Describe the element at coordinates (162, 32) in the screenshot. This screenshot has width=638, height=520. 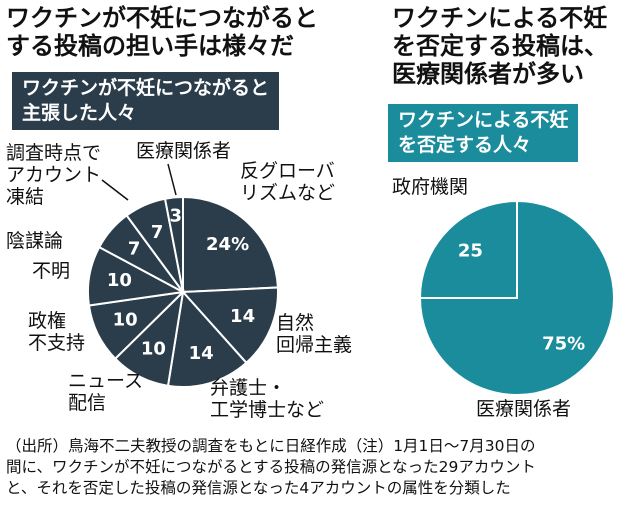
I see `title: ワクチンが不妊につながると する投稿の担い手は様々だ` at that location.